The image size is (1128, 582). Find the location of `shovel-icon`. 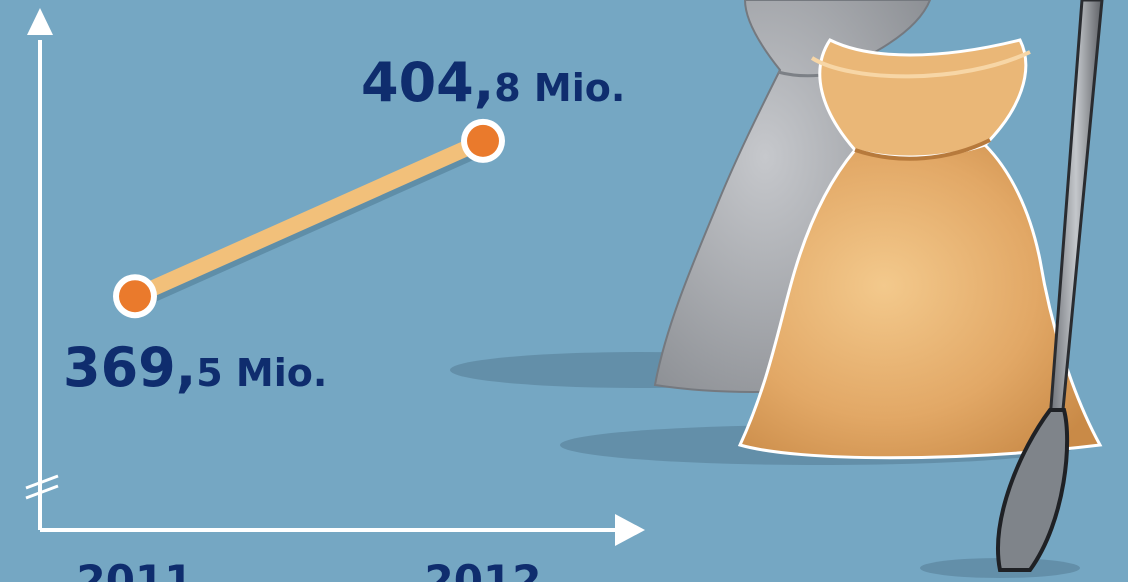

shovel-icon is located at coordinates (1050, 286).